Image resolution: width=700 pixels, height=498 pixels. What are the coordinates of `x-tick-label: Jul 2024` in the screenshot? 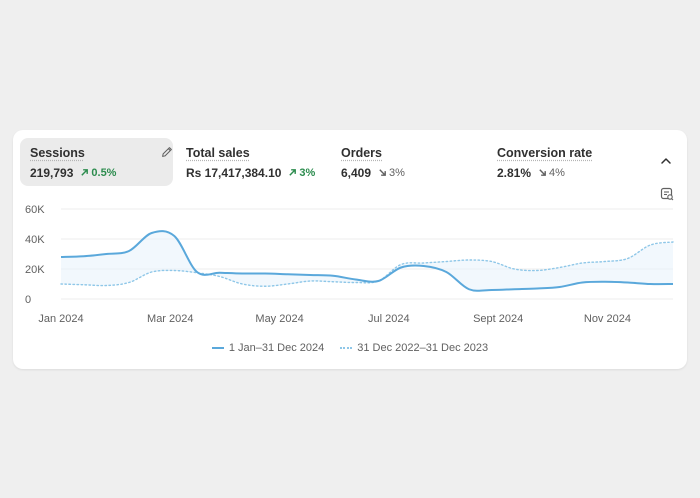 It's located at (389, 319).